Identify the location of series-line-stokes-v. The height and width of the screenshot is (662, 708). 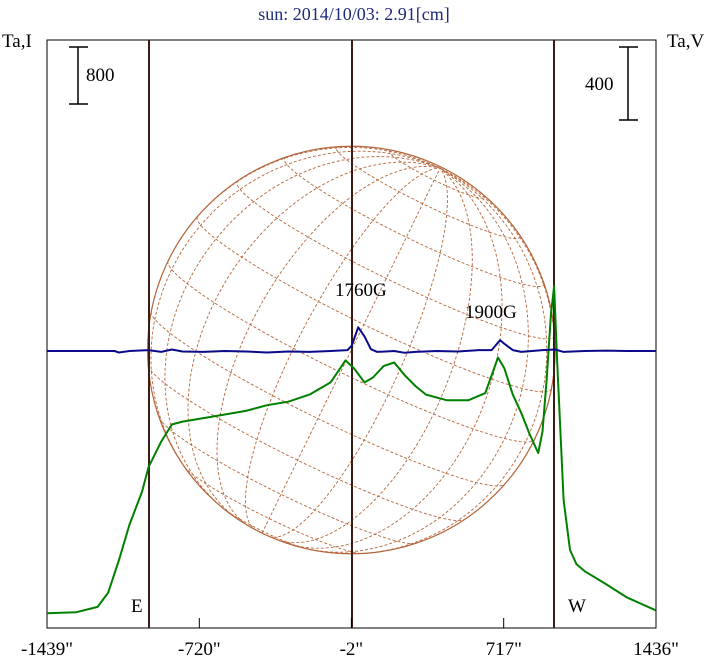
(351, 340).